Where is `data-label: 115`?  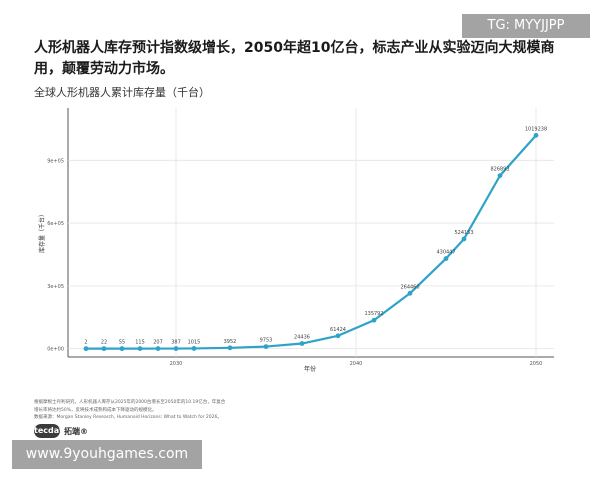
data-label: 115 is located at coordinates (140, 343).